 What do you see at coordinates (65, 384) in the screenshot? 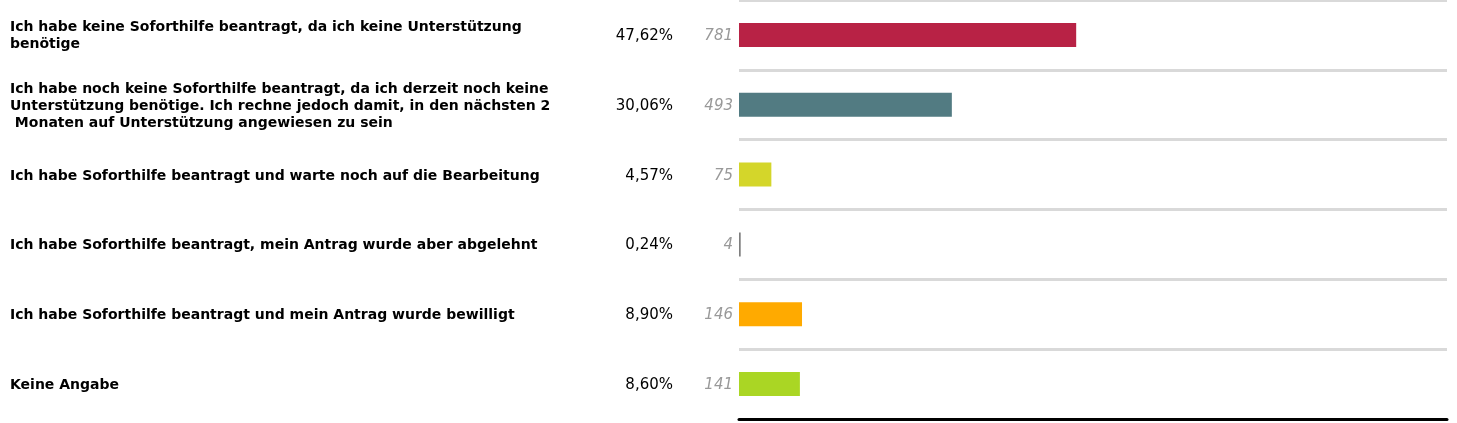
I see `y-tick-label: Keine Angabe` at bounding box center [65, 384].